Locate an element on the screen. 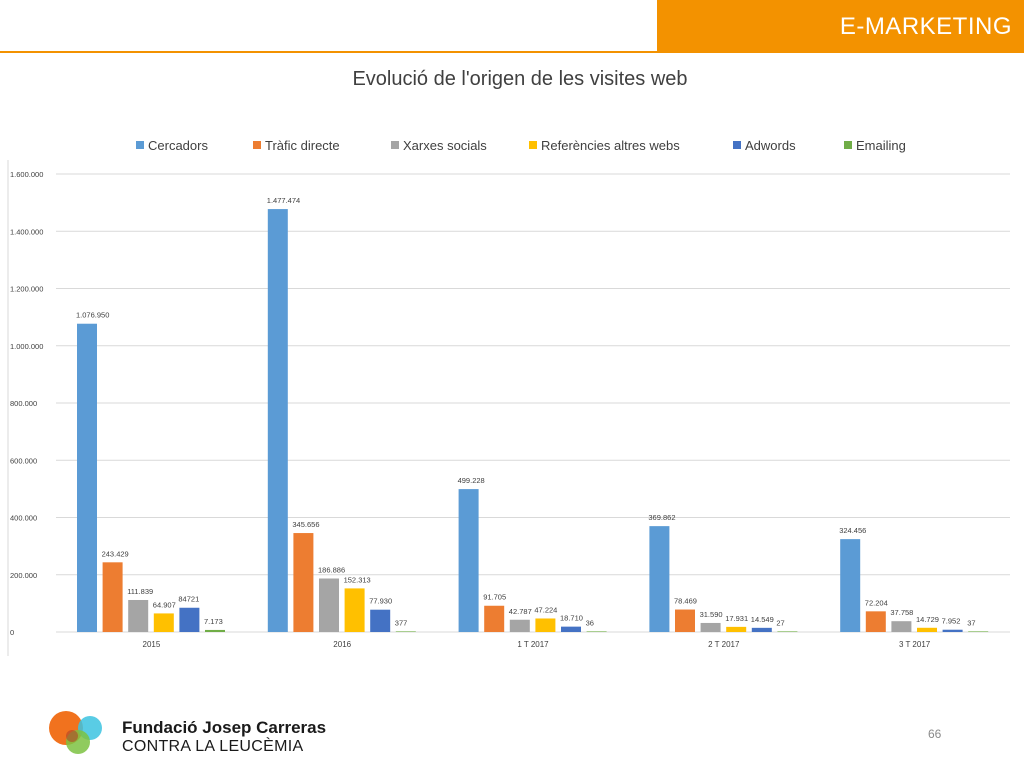 Image resolution: width=1024 pixels, height=768 pixels. data-label: 17.931 is located at coordinates (736, 618).